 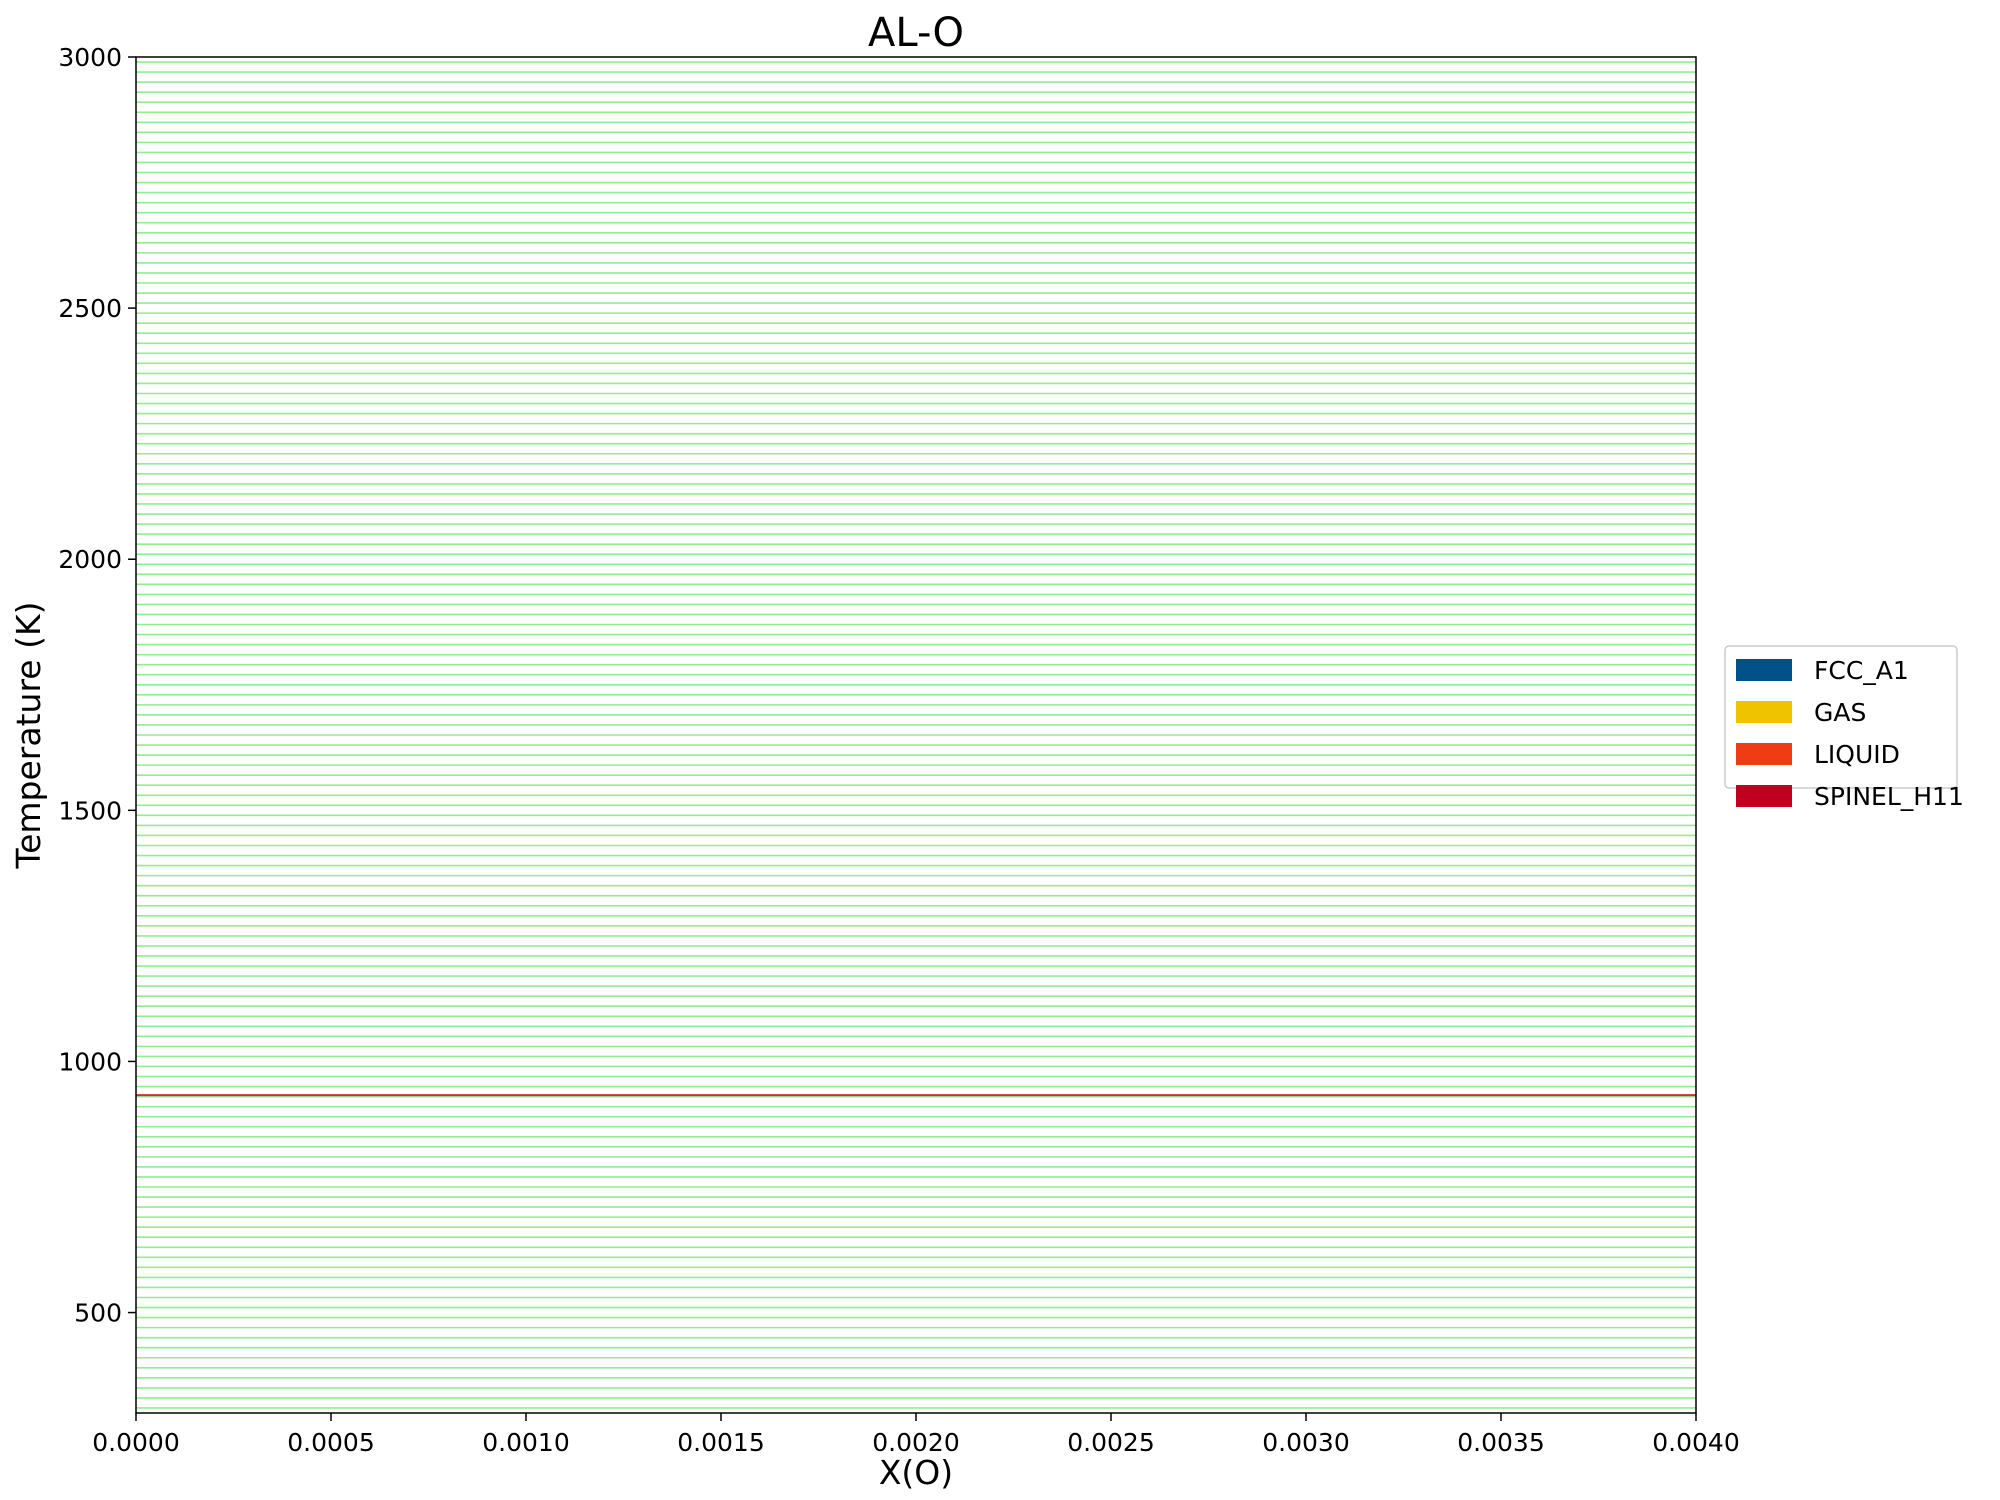 I want to click on x-tick-label: 0.0005, so click(x=330, y=1442).